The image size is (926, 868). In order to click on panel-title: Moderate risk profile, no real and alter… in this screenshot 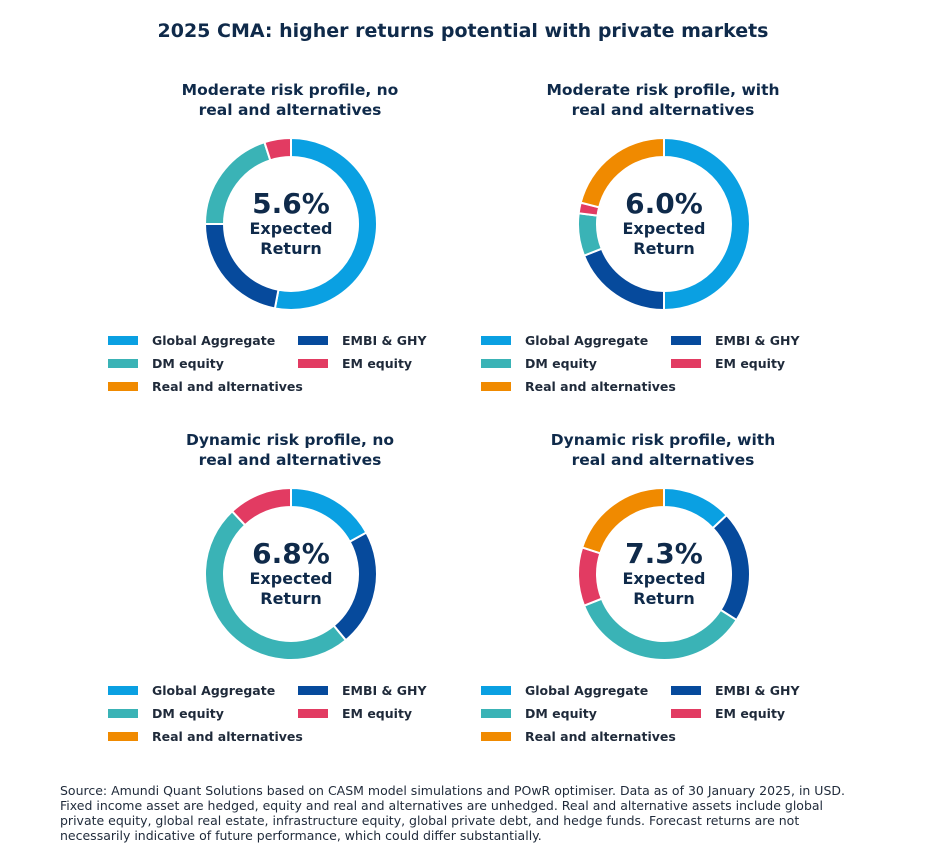, I will do `click(290, 100)`.